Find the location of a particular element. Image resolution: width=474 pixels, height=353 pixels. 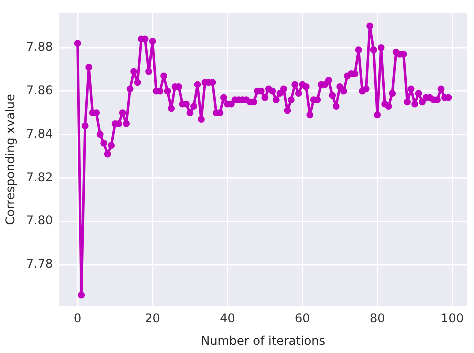

x-tick-label: 40 is located at coordinates (228, 319).